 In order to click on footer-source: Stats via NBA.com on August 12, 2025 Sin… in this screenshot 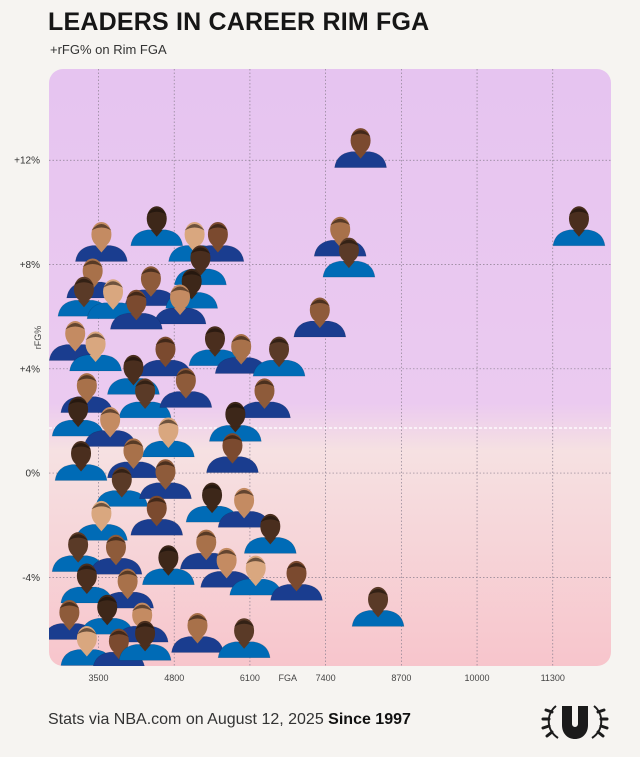, I will do `click(229, 720)`.